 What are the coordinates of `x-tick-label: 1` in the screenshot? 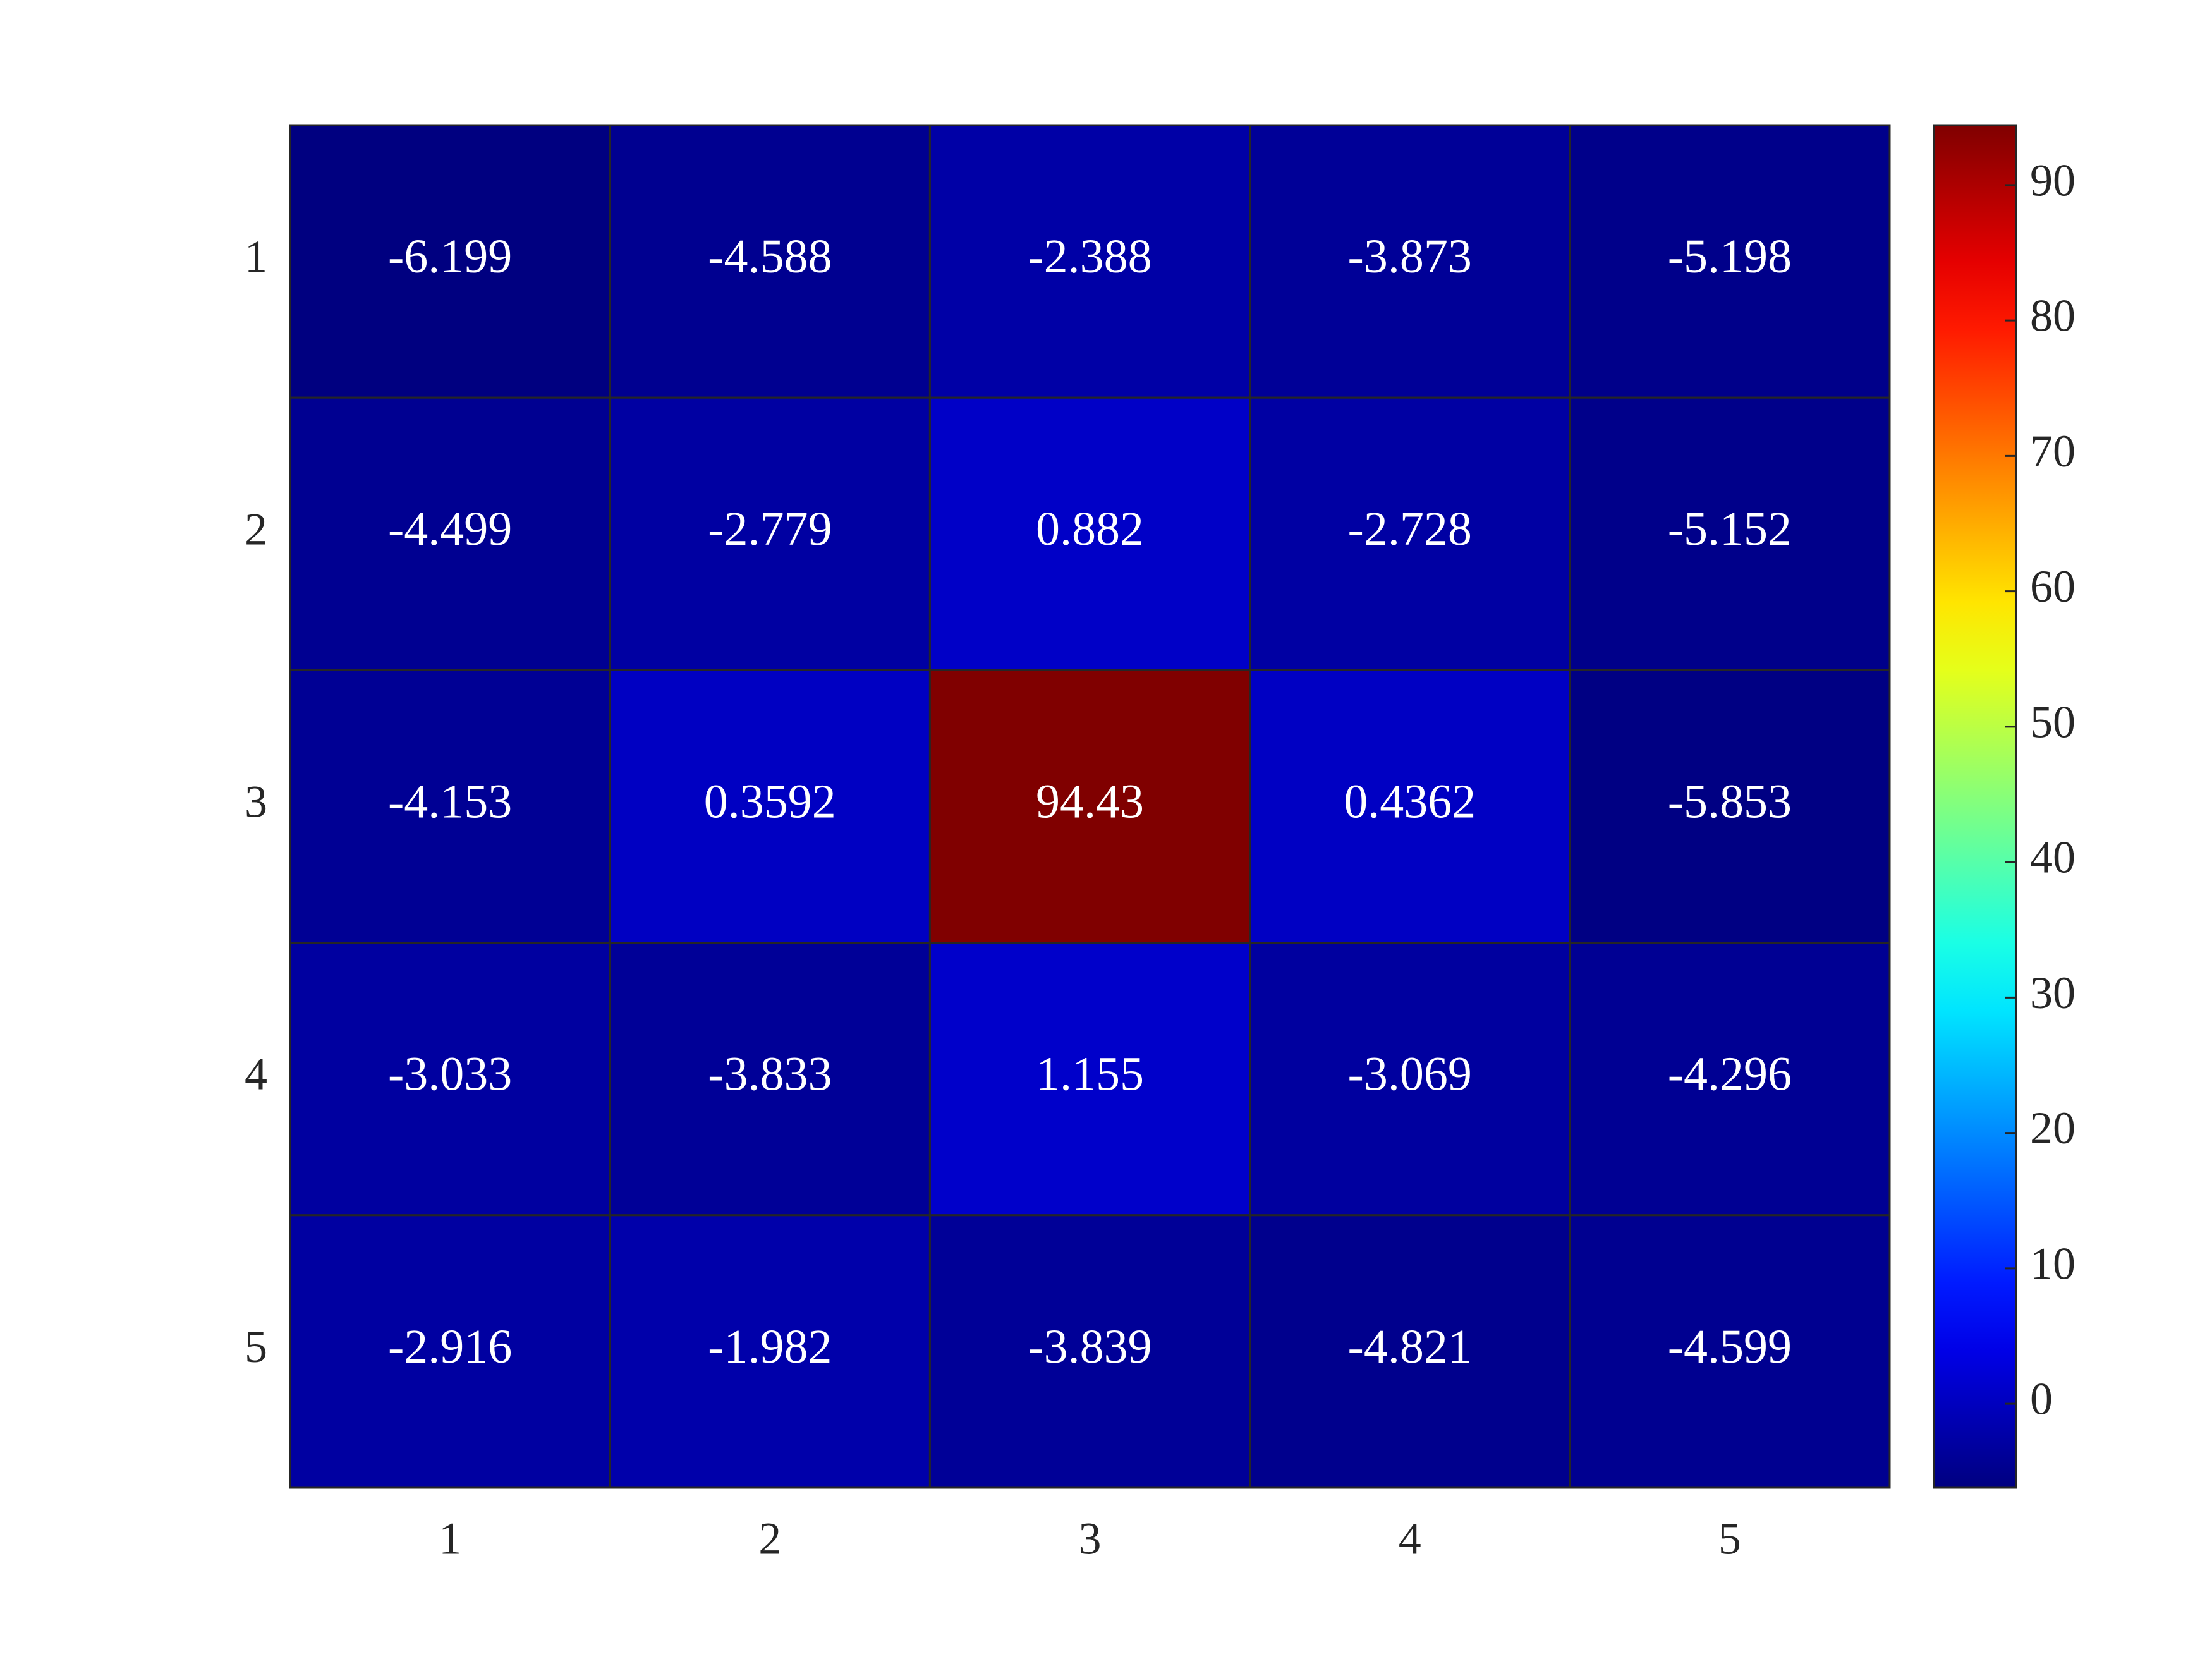 It's located at (450, 1539).